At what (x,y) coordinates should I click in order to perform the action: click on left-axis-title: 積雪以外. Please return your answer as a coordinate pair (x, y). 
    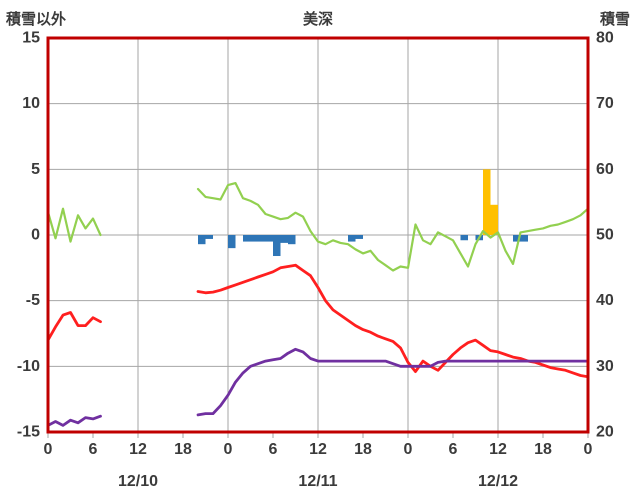
    Looking at the image, I should click on (36, 19).